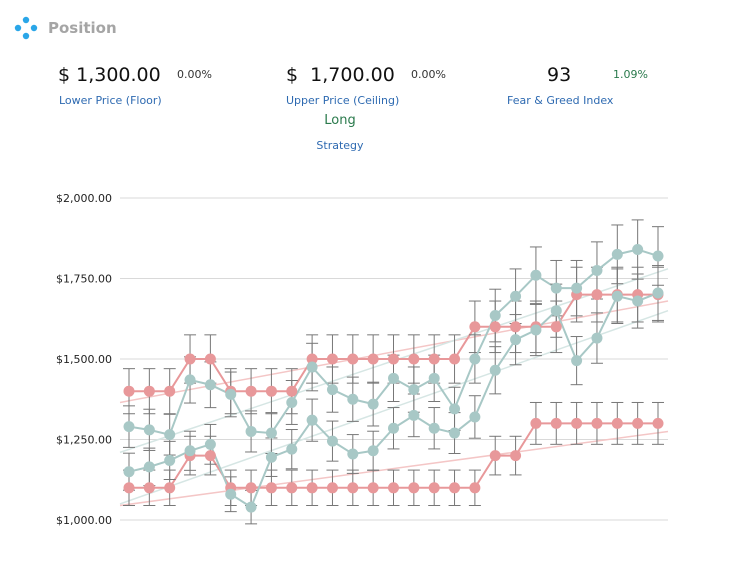 The width and height of the screenshot is (752, 563). I want to click on fear-greed-label: Fear & Greed Index, so click(560, 100).